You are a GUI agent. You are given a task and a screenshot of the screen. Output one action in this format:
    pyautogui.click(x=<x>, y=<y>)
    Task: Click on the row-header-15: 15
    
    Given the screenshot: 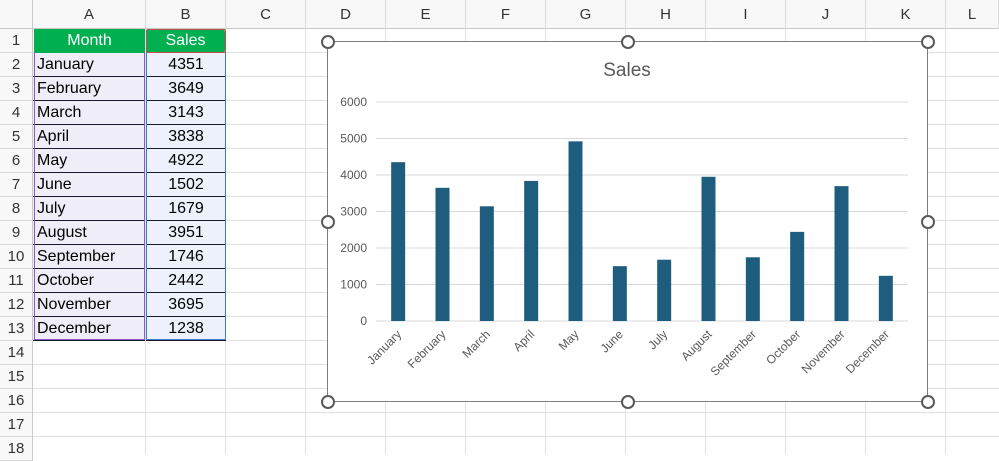 What is the action you would take?
    pyautogui.click(x=16, y=377)
    